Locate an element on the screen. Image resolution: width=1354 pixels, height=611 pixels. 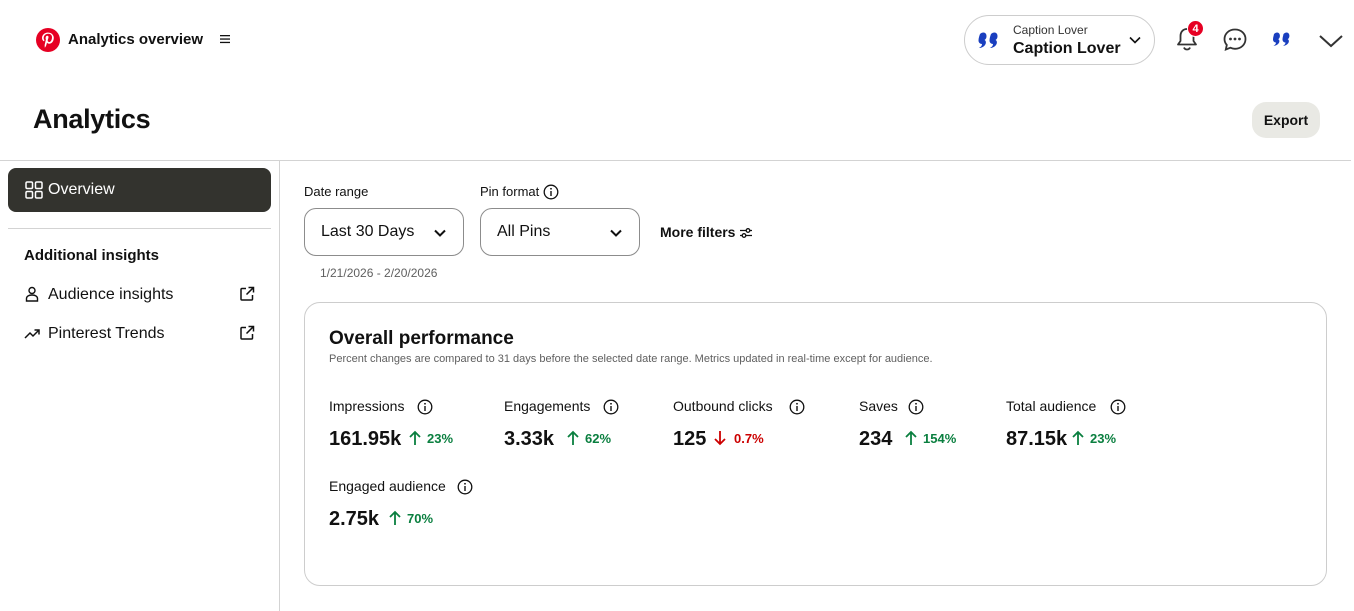
metric-change-engagements: 62% is located at coordinates (598, 438).